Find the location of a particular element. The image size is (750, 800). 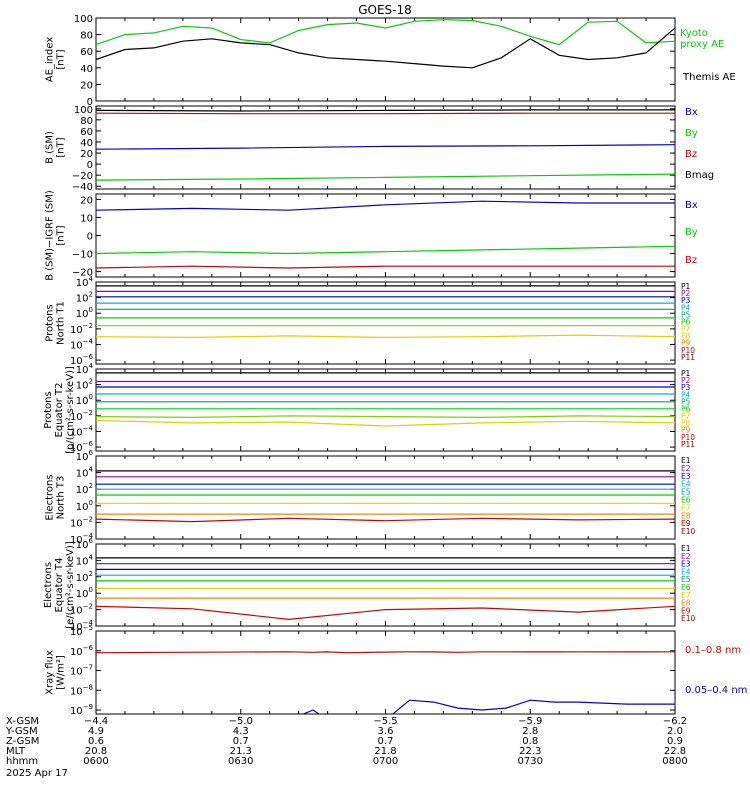

y-tick-label: −20 is located at coordinates (82, 273).